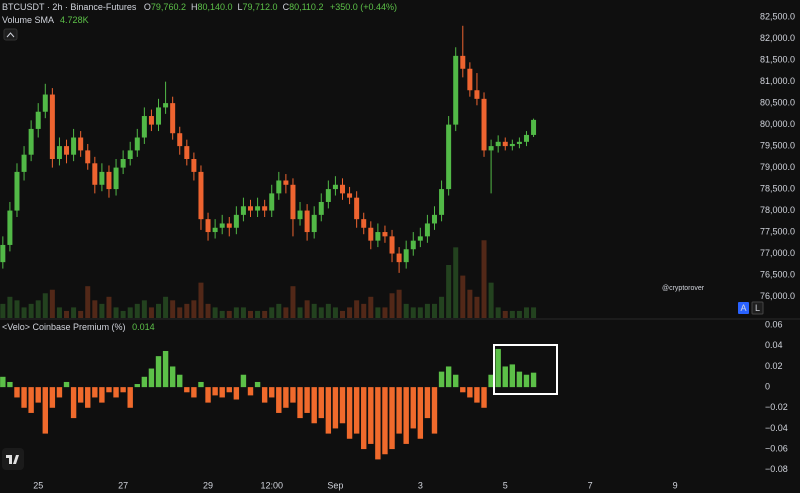 The width and height of the screenshot is (800, 493). Describe the element at coordinates (776, 428) in the screenshot. I see `y-tick-label: −0.04` at that location.